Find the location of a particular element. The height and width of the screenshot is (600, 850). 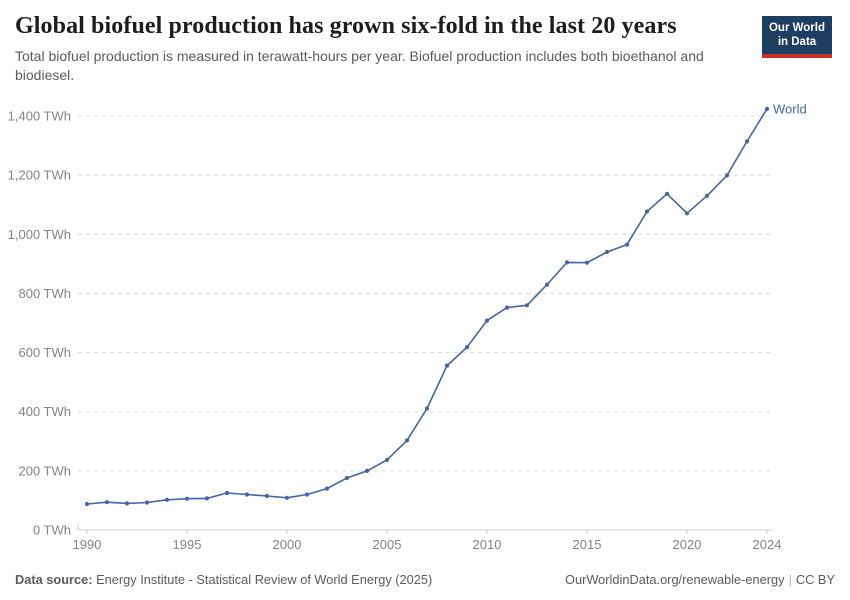

owid-logo-line1: Our World is located at coordinates (796, 28).